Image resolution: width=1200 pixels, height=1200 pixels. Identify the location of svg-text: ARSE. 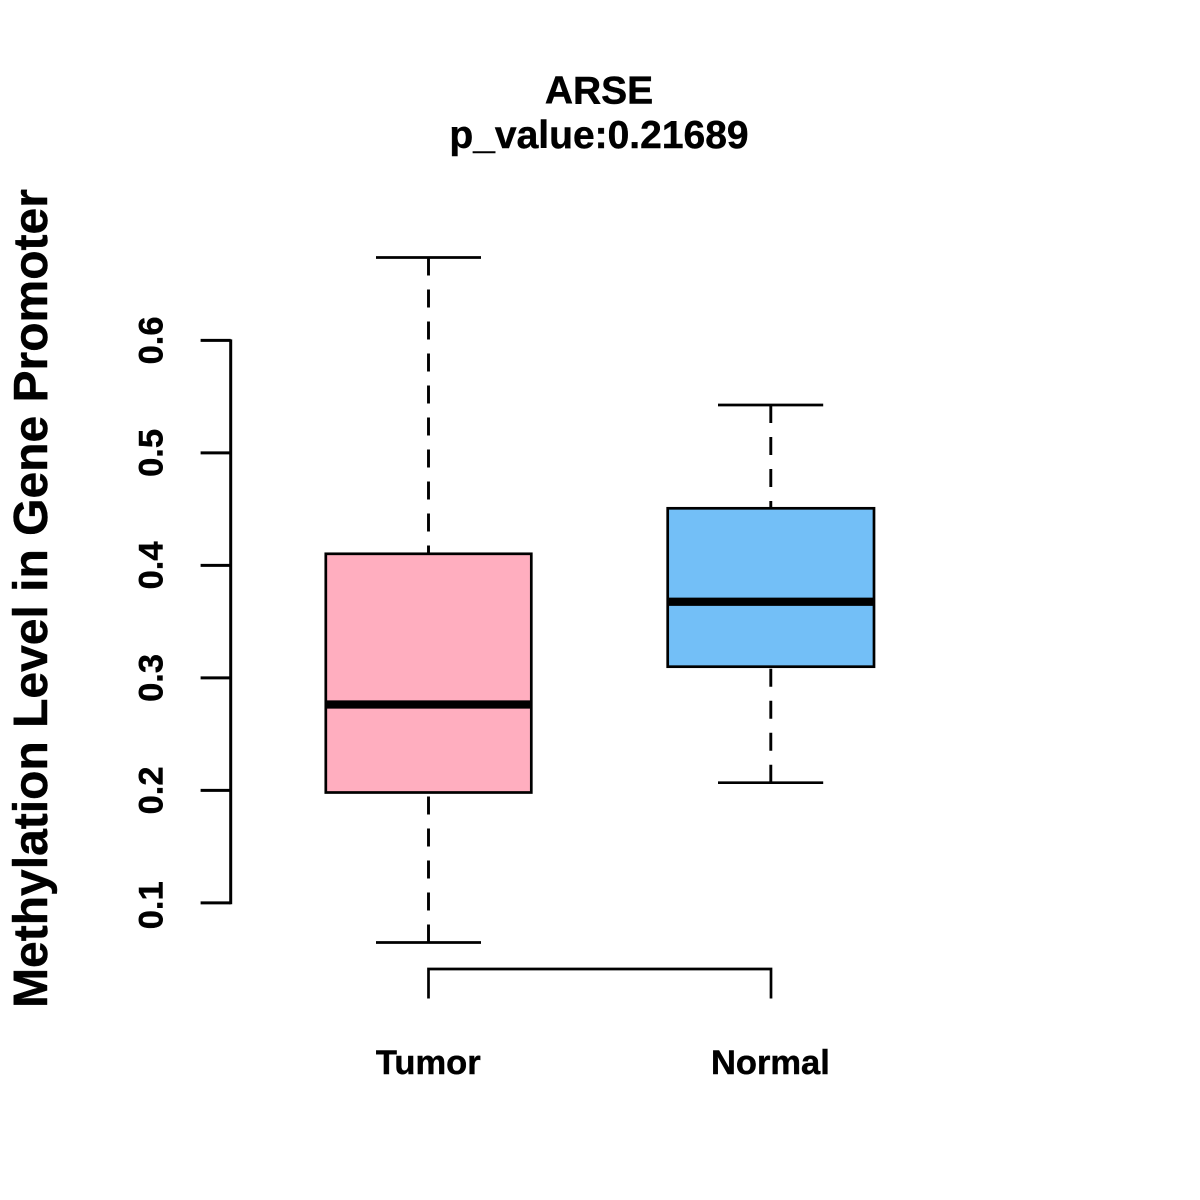
(599, 91).